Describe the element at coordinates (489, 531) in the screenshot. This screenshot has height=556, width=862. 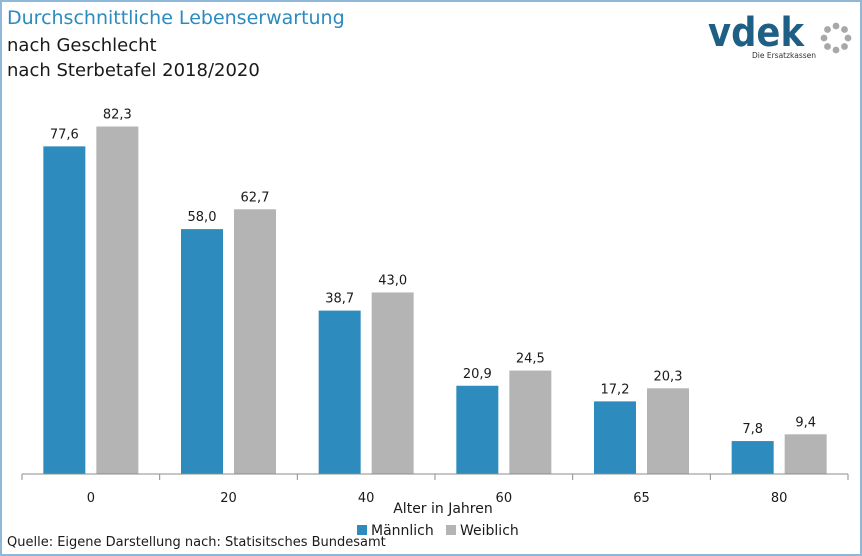
I see `legend-label-weiblich: Weiblich` at that location.